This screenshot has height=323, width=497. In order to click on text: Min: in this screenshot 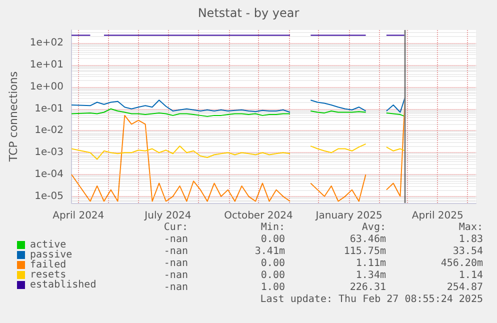, I will do `click(272, 227)`.